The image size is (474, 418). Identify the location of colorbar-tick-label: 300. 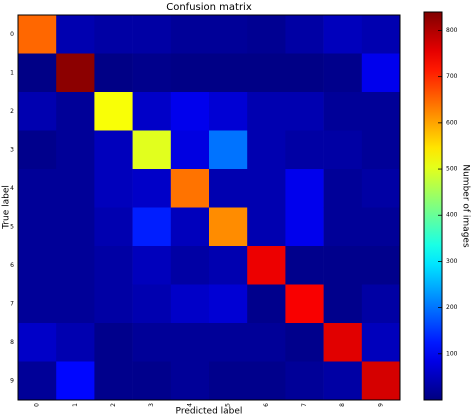
(452, 261).